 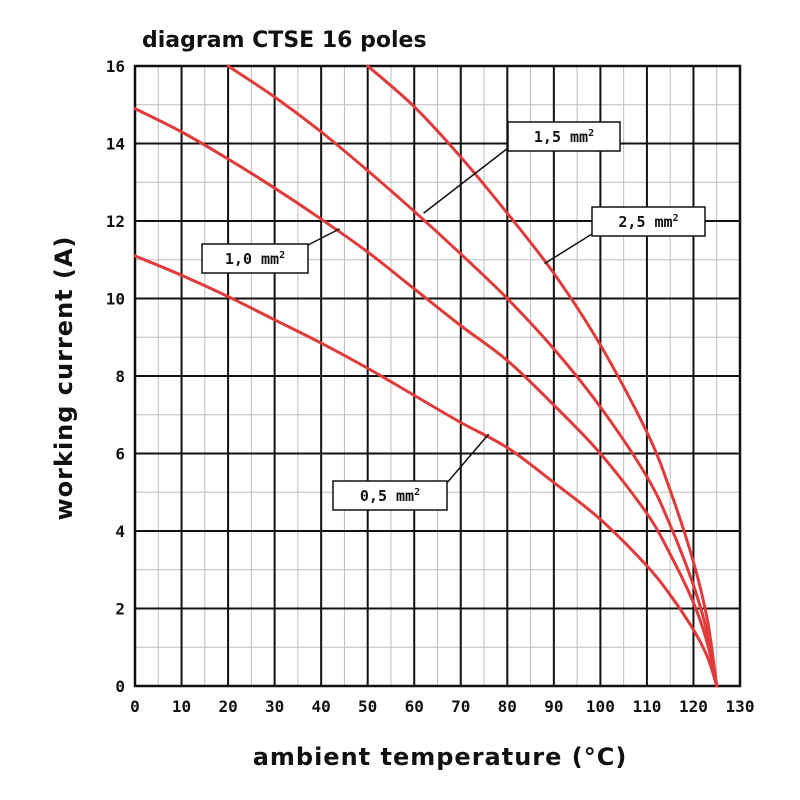 I want to click on x-tick-label: 50, so click(x=367, y=706).